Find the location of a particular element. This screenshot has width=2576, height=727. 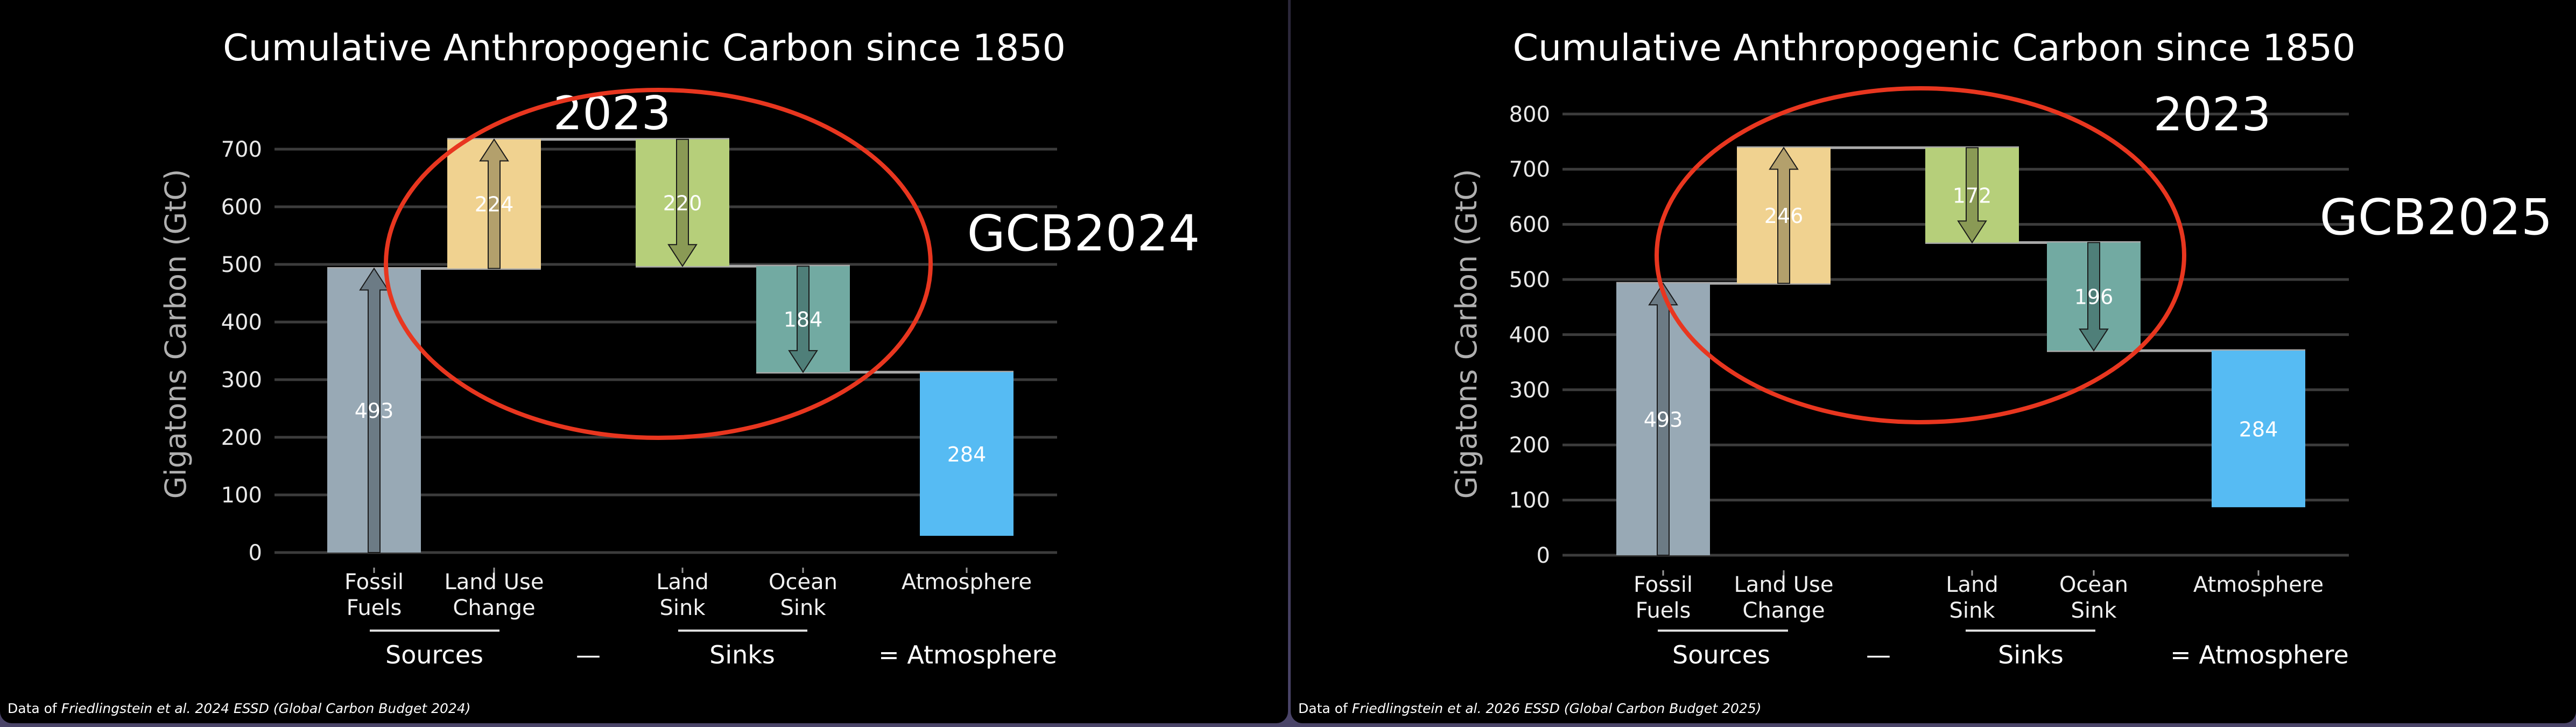

annotation-gcb-label: GCB2024 is located at coordinates (1084, 233).